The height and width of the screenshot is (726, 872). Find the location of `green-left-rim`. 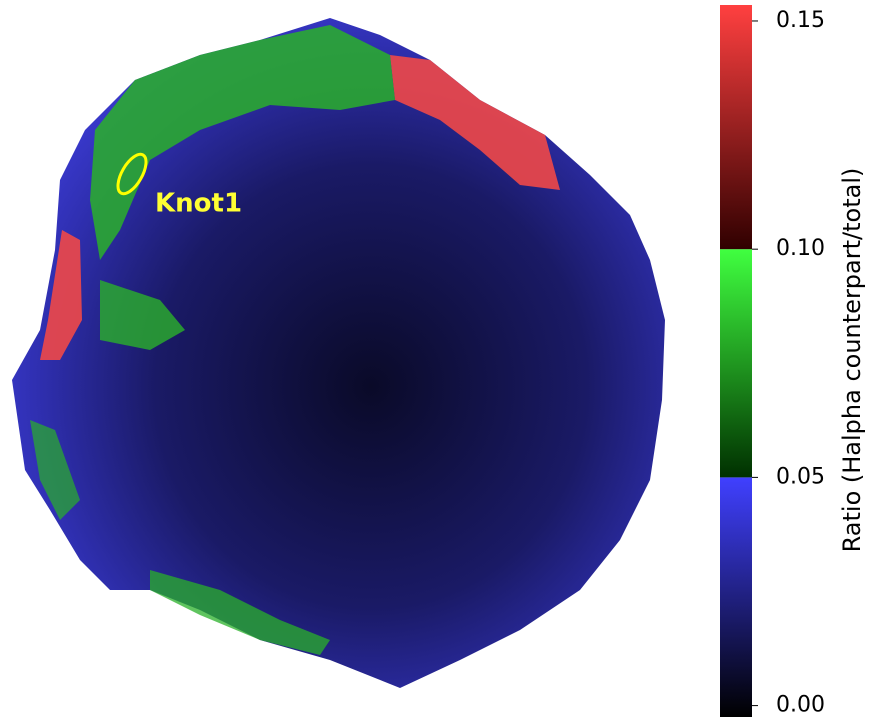

green-left-rim is located at coordinates (55, 470).